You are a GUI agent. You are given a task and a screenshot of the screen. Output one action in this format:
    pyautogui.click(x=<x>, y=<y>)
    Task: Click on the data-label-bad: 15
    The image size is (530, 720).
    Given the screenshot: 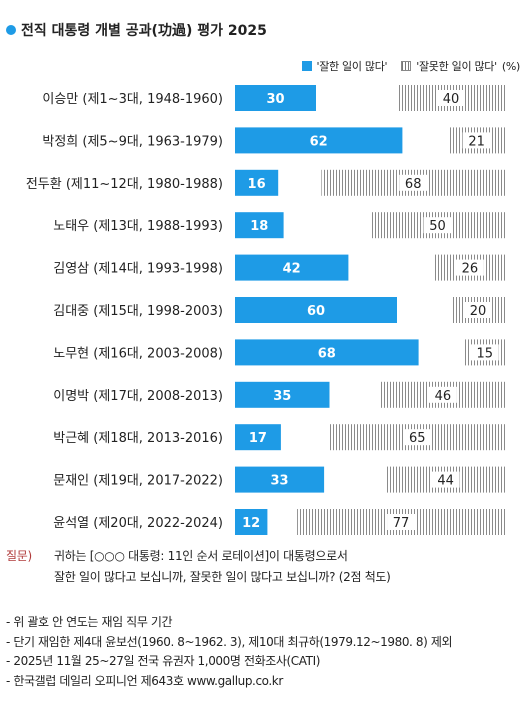 What is the action you would take?
    pyautogui.click(x=484, y=353)
    